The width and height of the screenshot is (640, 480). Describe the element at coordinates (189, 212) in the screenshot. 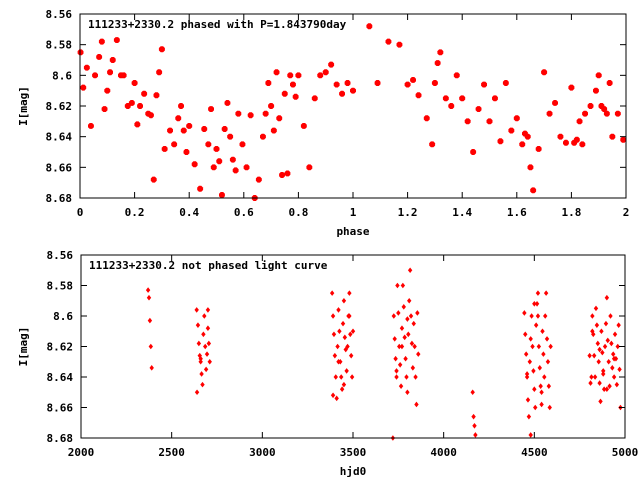

I see `phased-x-tick-label: 0.4` at that location.